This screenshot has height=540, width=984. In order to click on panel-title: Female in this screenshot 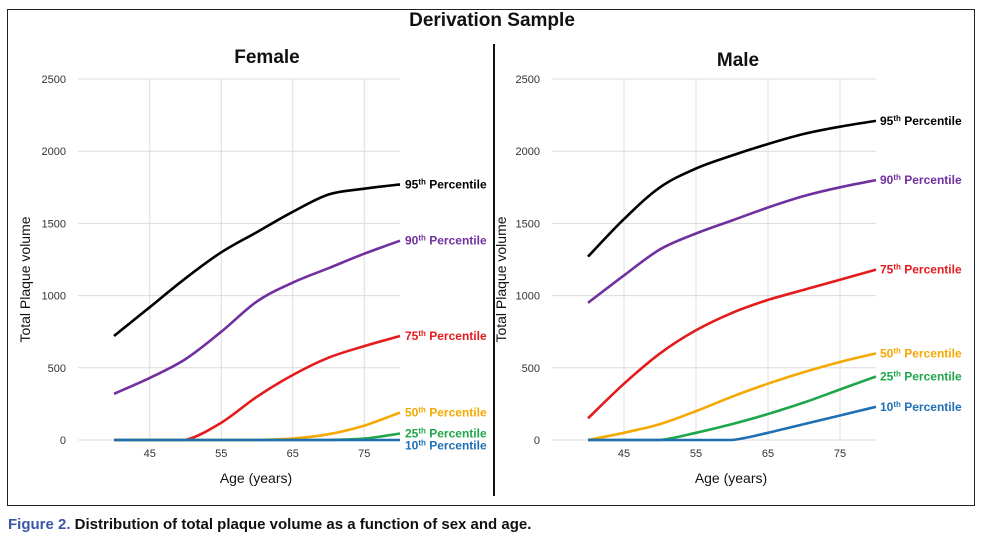, I will do `click(266, 57)`.